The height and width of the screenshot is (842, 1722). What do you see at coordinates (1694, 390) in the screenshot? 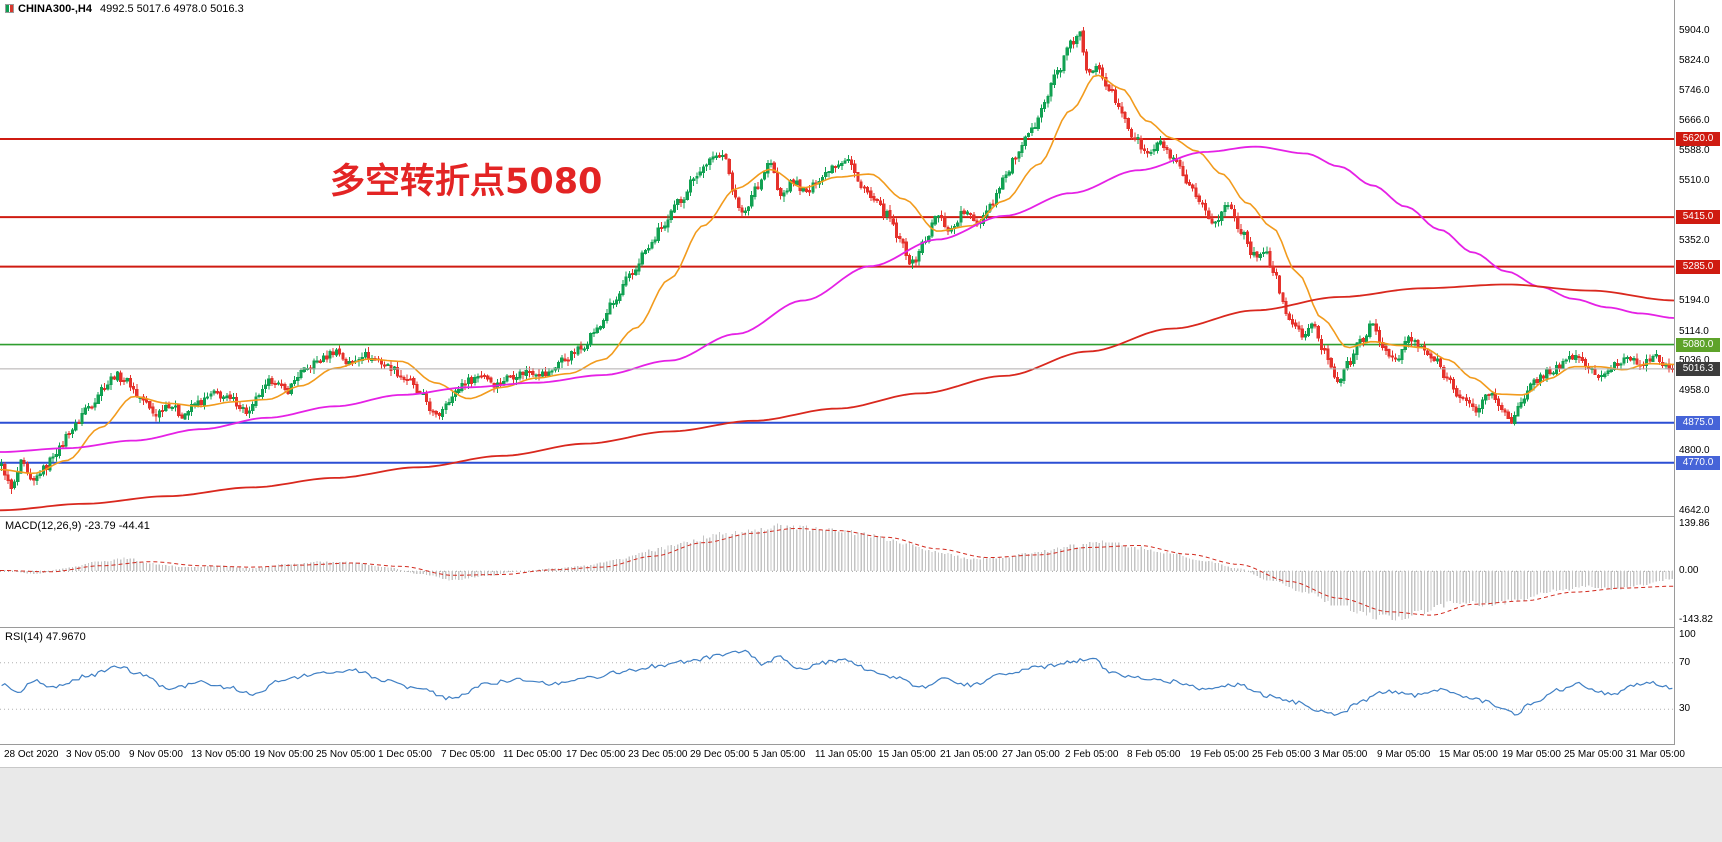
I see `price-axis-tick: 4958.0` at bounding box center [1694, 390].